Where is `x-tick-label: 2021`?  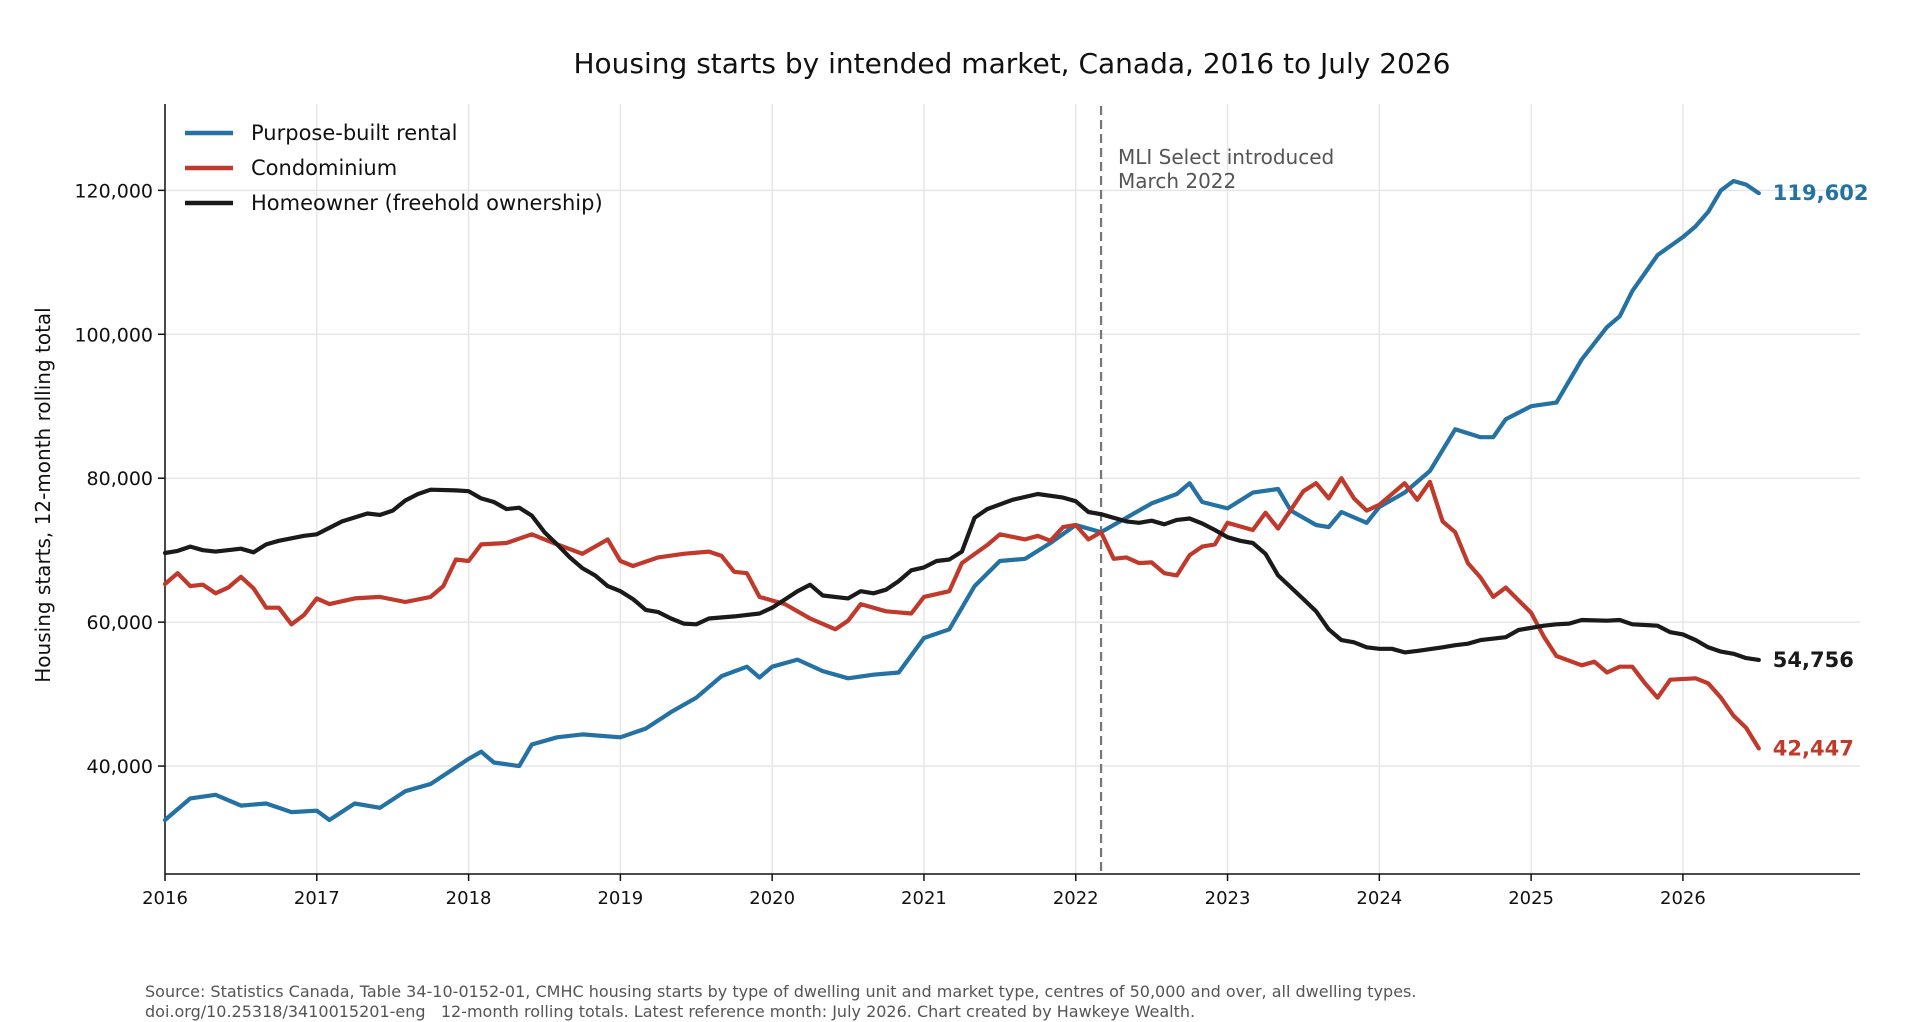
x-tick-label: 2021 is located at coordinates (924, 898).